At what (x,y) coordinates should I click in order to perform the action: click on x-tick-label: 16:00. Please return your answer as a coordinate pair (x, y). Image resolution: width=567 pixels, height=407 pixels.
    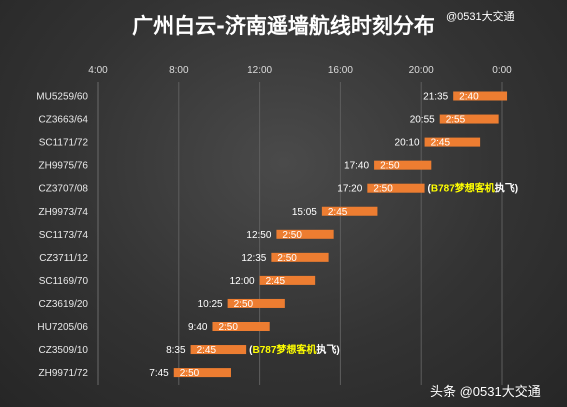
    Looking at the image, I should click on (340, 70).